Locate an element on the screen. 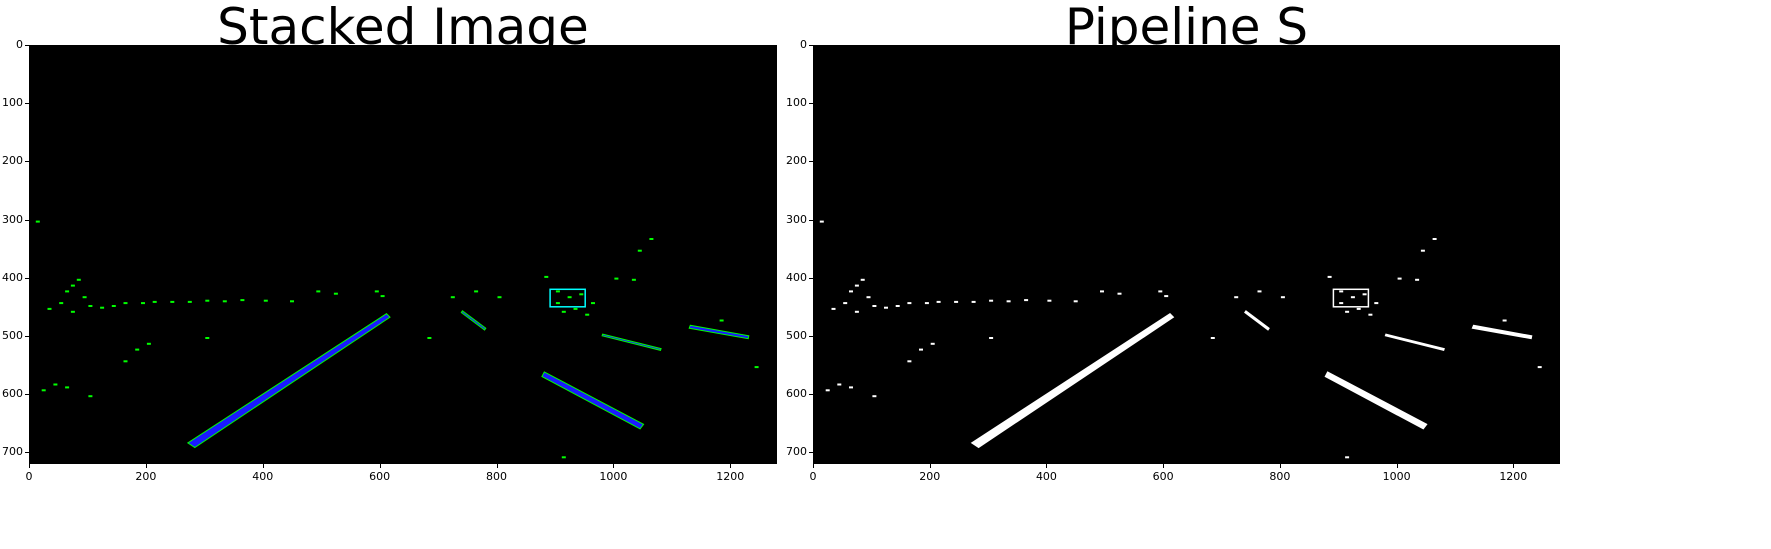 Image resolution: width=1771 pixels, height=549 pixels. x-tick-label: 400 is located at coordinates (263, 476).